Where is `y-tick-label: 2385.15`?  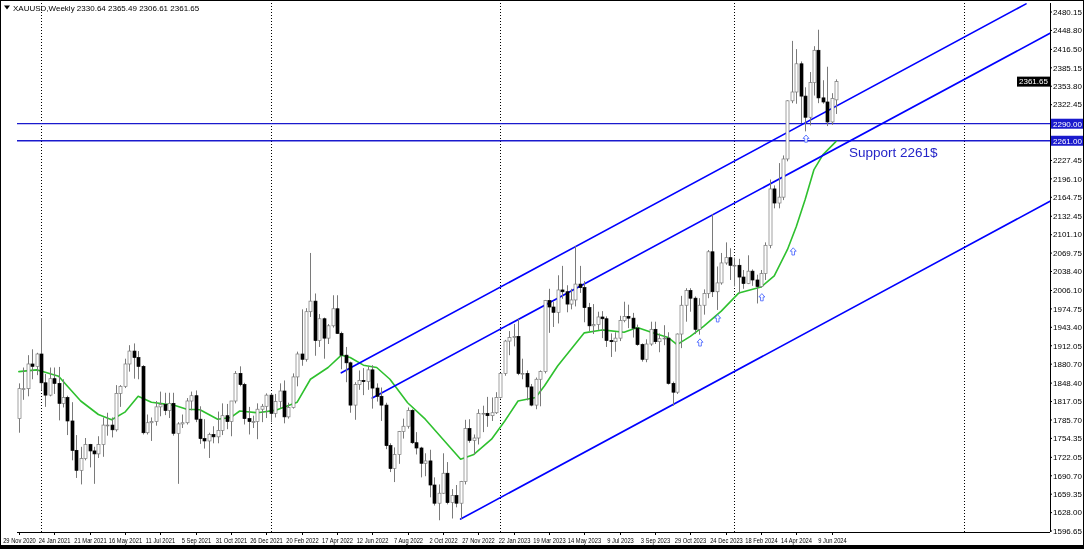 y-tick-label: 2385.15 is located at coordinates (1068, 68).